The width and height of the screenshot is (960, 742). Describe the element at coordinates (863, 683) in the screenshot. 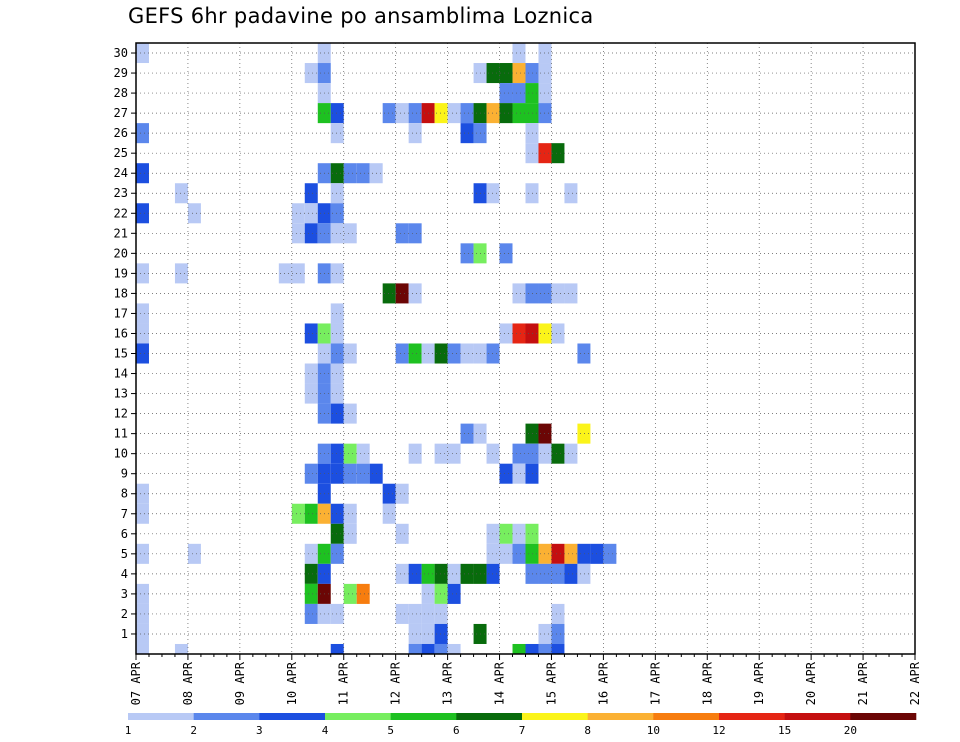

I see `x-tick-label: 21 APR` at that location.